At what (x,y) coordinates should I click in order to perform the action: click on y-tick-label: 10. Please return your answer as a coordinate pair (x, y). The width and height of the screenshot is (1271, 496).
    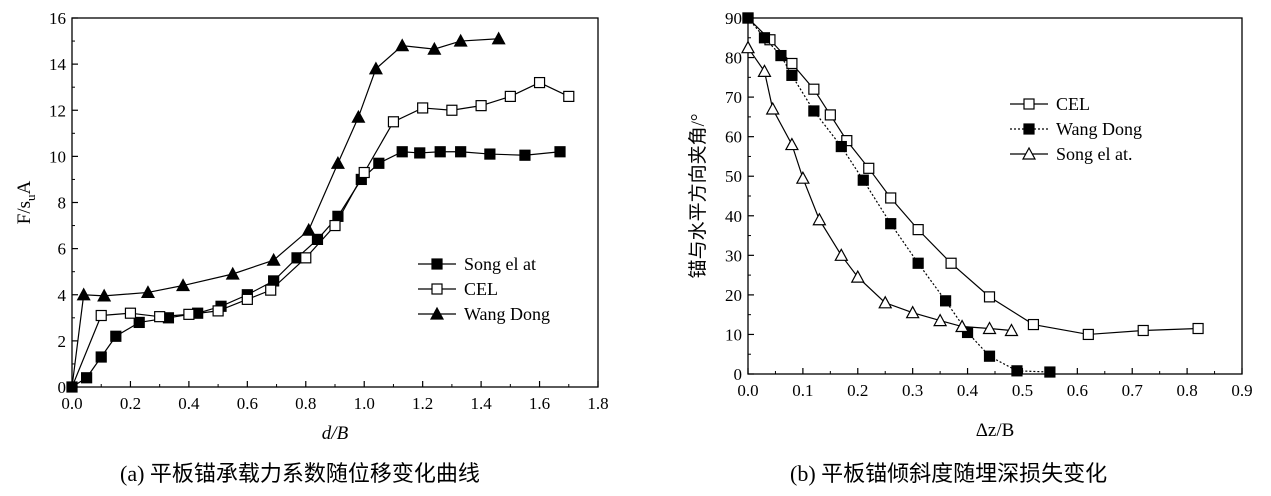
    Looking at the image, I should click on (733, 334).